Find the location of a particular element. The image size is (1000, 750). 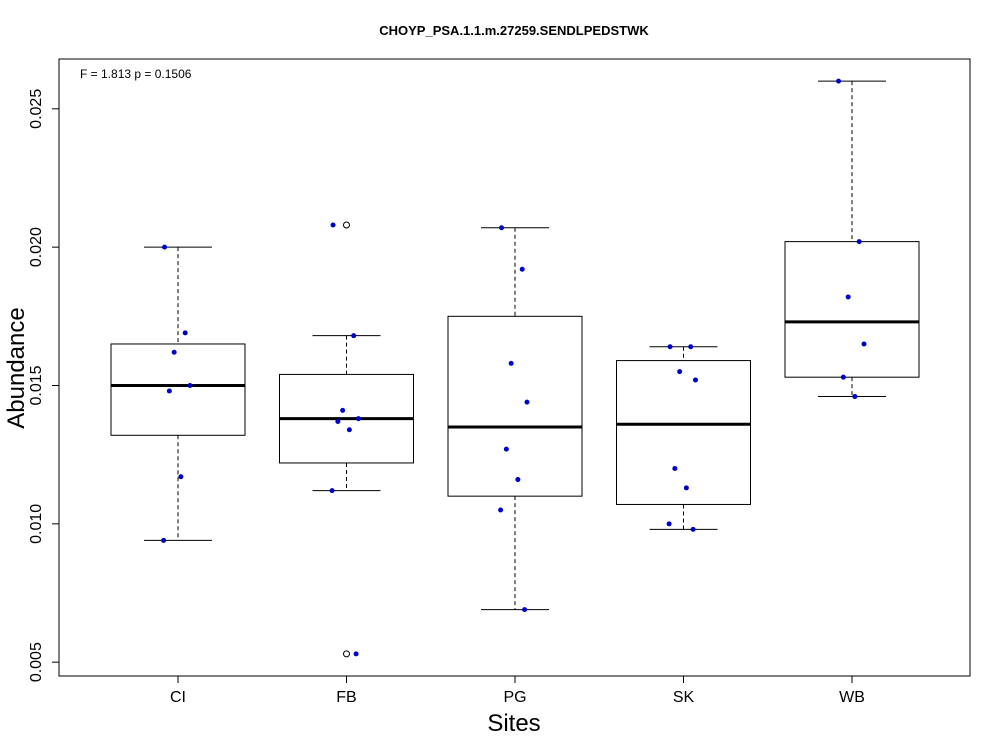

y-tick-label: 0.005 is located at coordinates (36, 662).